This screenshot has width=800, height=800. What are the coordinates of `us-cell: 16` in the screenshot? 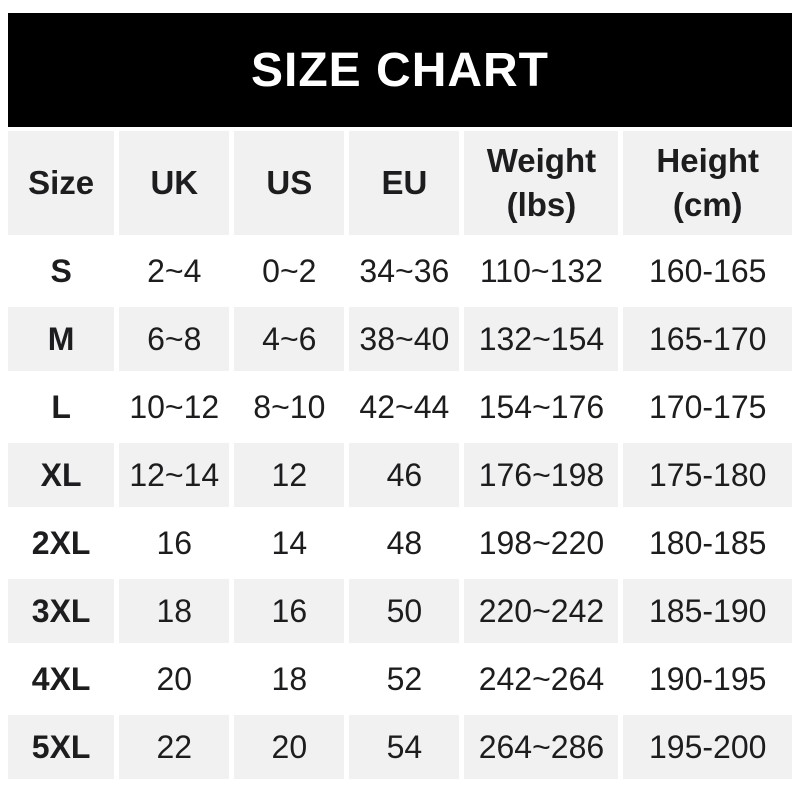 It's located at (289, 611).